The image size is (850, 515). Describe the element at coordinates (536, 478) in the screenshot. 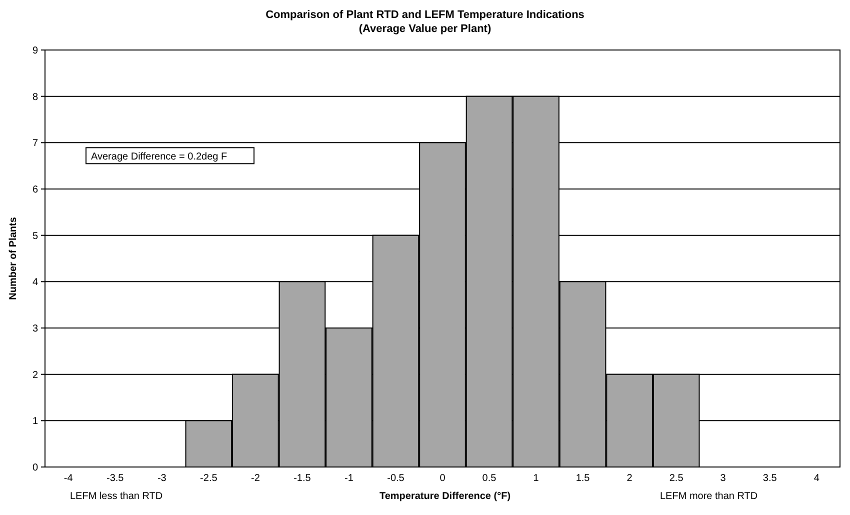

I see `x-tick-label: 1` at that location.